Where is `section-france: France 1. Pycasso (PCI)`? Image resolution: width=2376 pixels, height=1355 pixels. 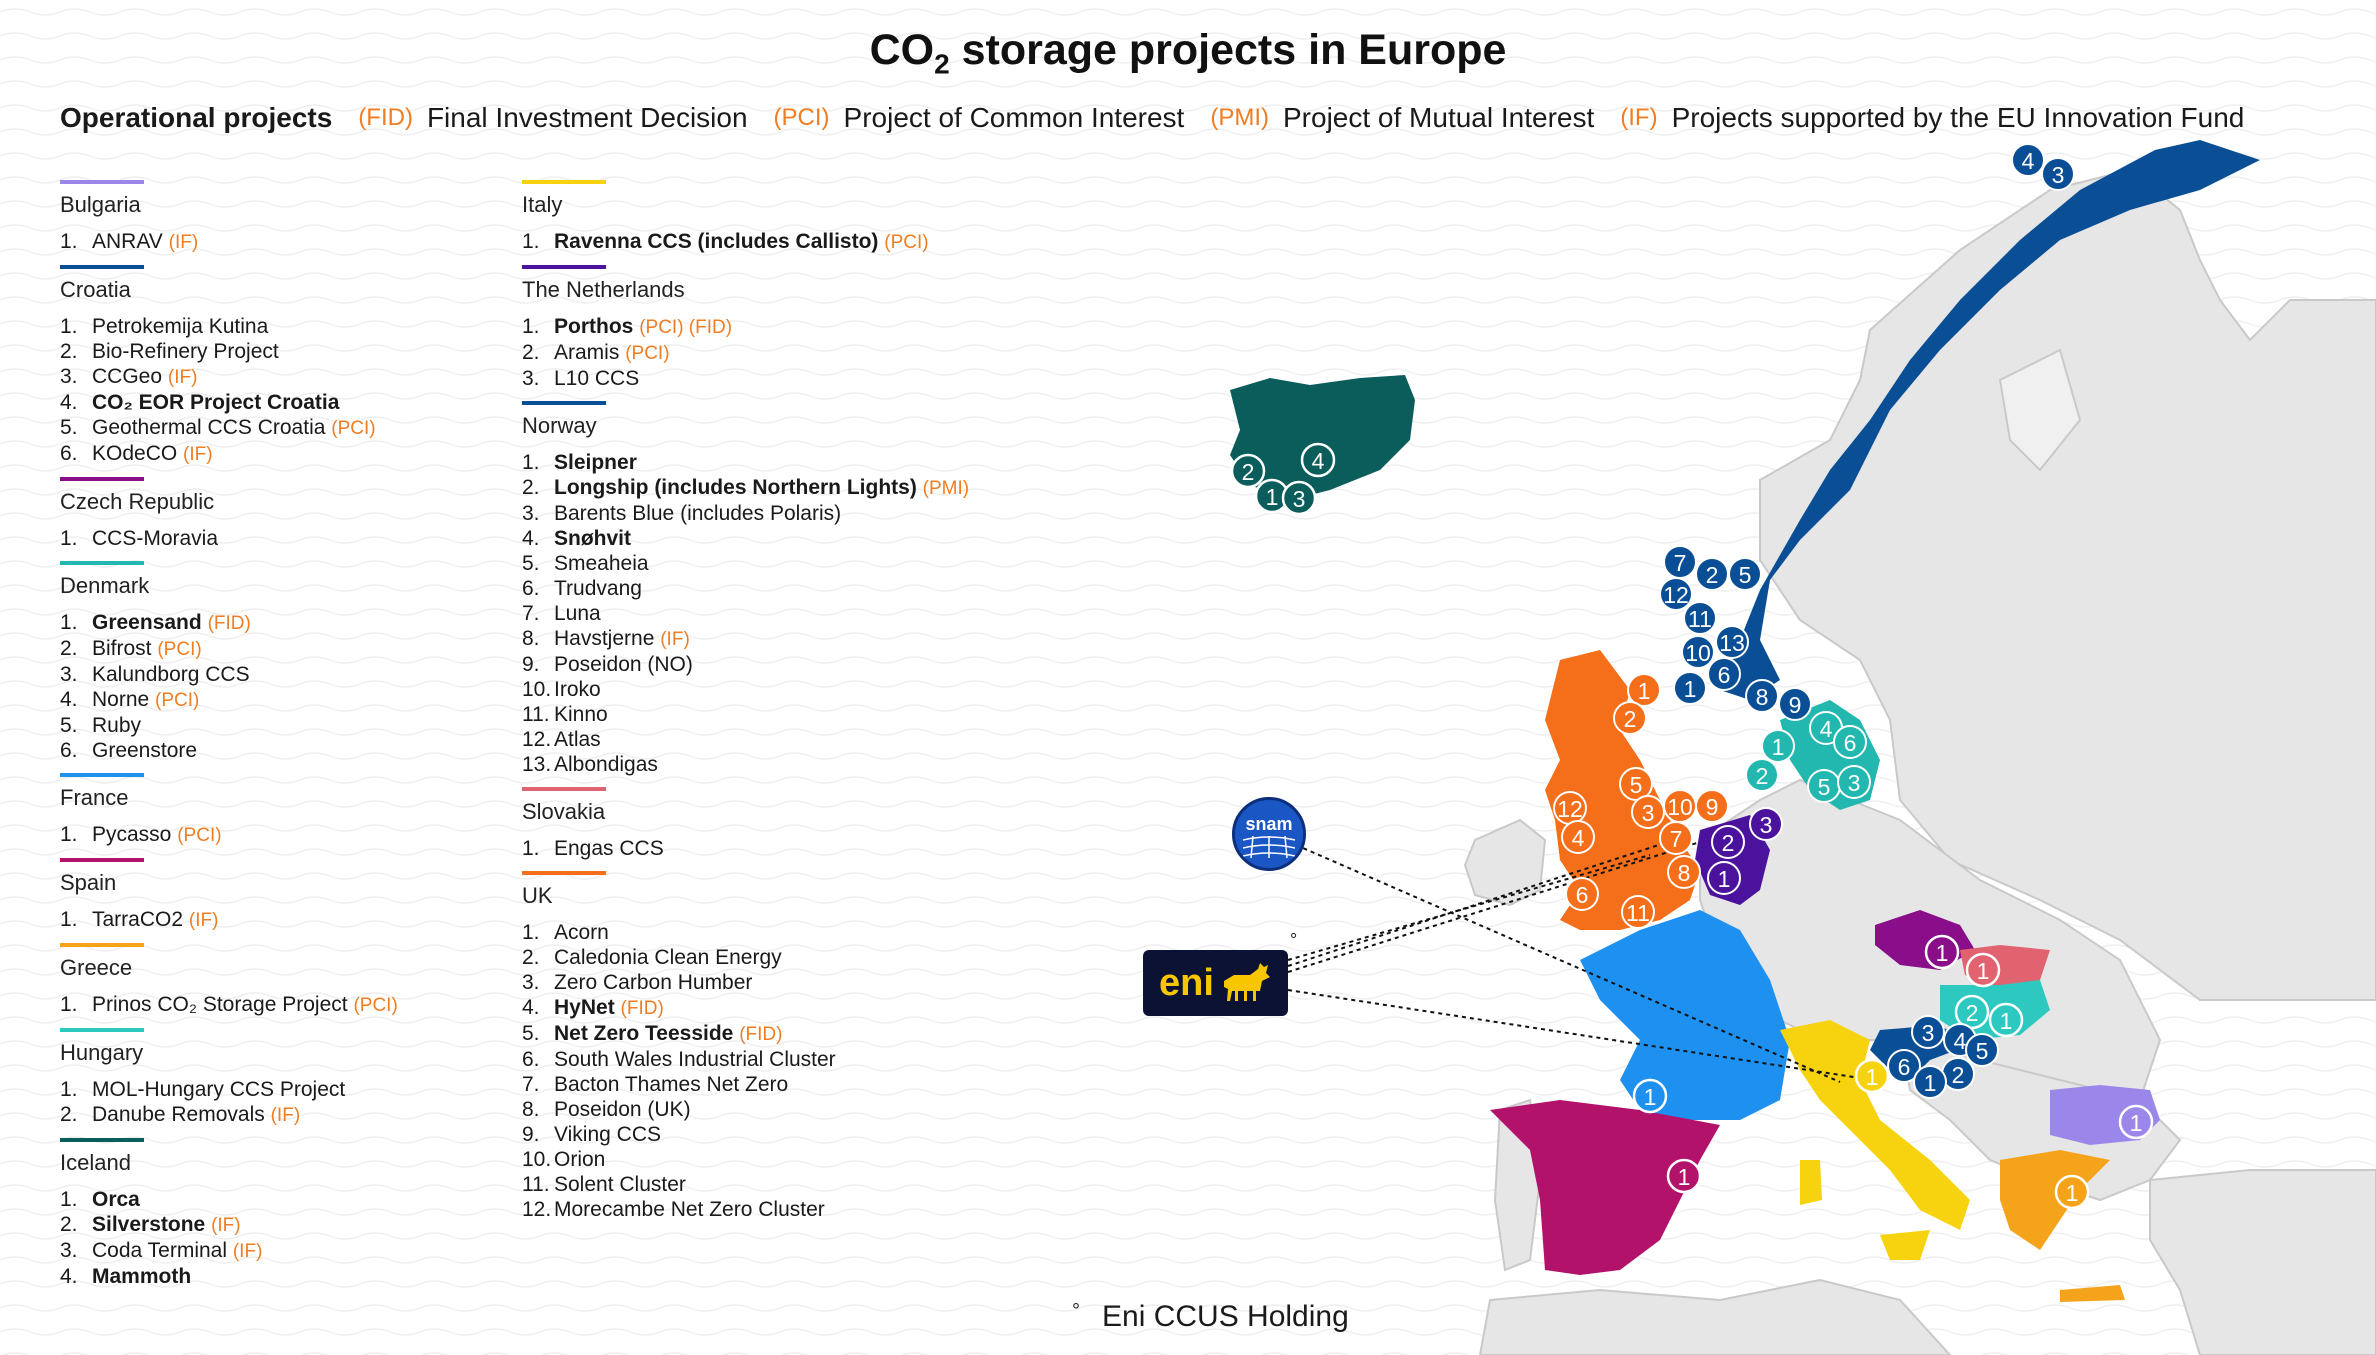 section-france: France 1. Pycasso (PCI) is located at coordinates (300, 810).